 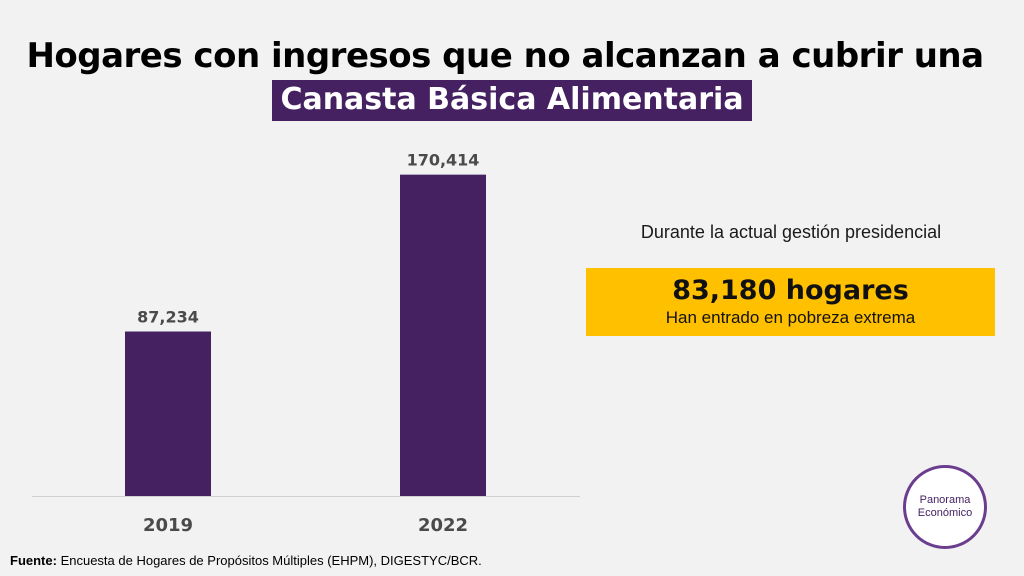 What do you see at coordinates (790, 317) in the screenshot?
I see `callout-caption: Han entrado en pobreza extrema` at bounding box center [790, 317].